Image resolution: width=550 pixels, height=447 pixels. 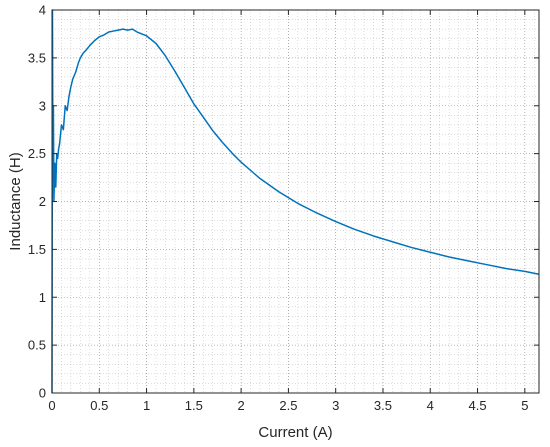 I want to click on y-axis-title: Inductance (H), so click(x=15, y=201).